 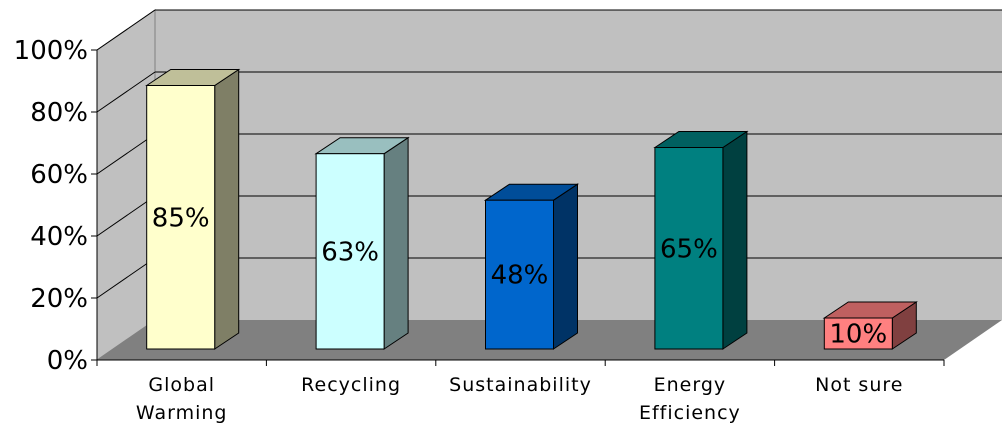 I want to click on x-tick-label-line: Energy, so click(x=690, y=385).